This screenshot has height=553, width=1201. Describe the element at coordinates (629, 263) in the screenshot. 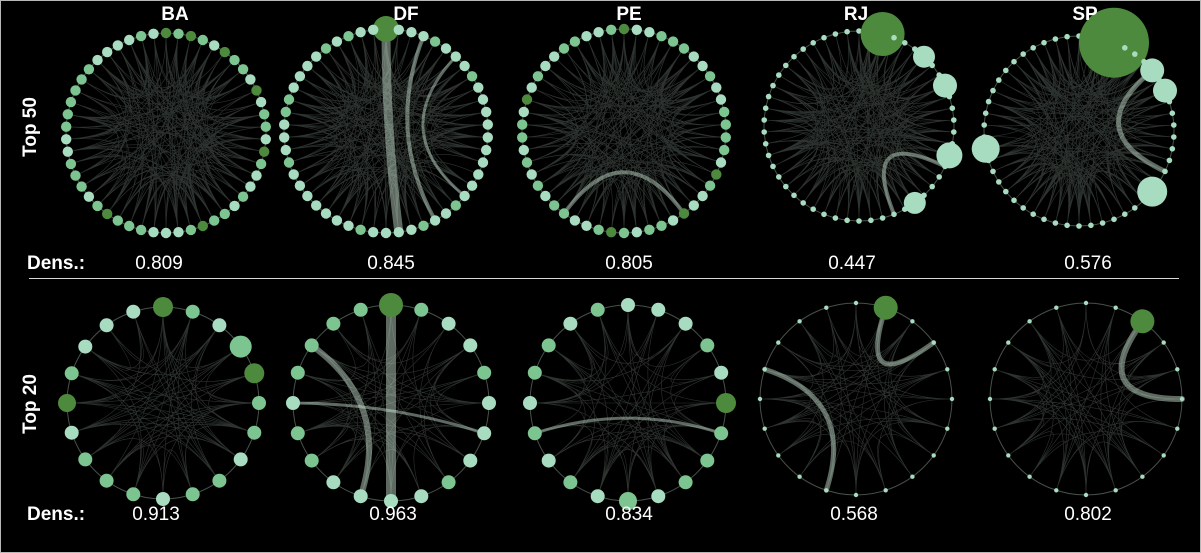

I see `density-top50-pe: 0.805` at that location.